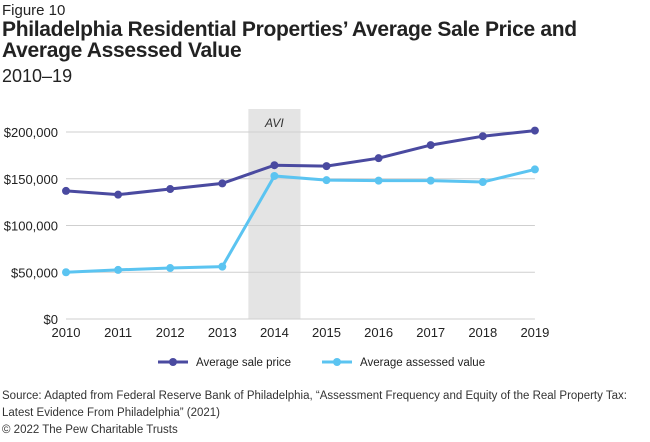  Describe the element at coordinates (534, 332) in the screenshot. I see `x-tick-label: 2019` at that location.